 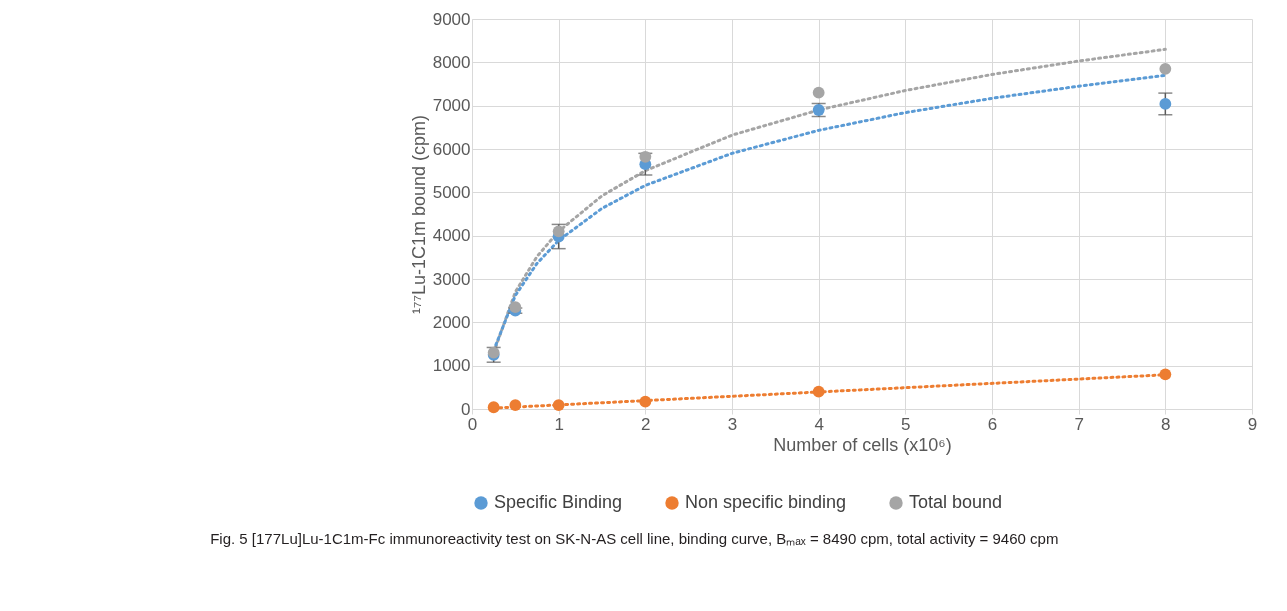 I want to click on y-tick-label: 9000, so click(x=451, y=19).